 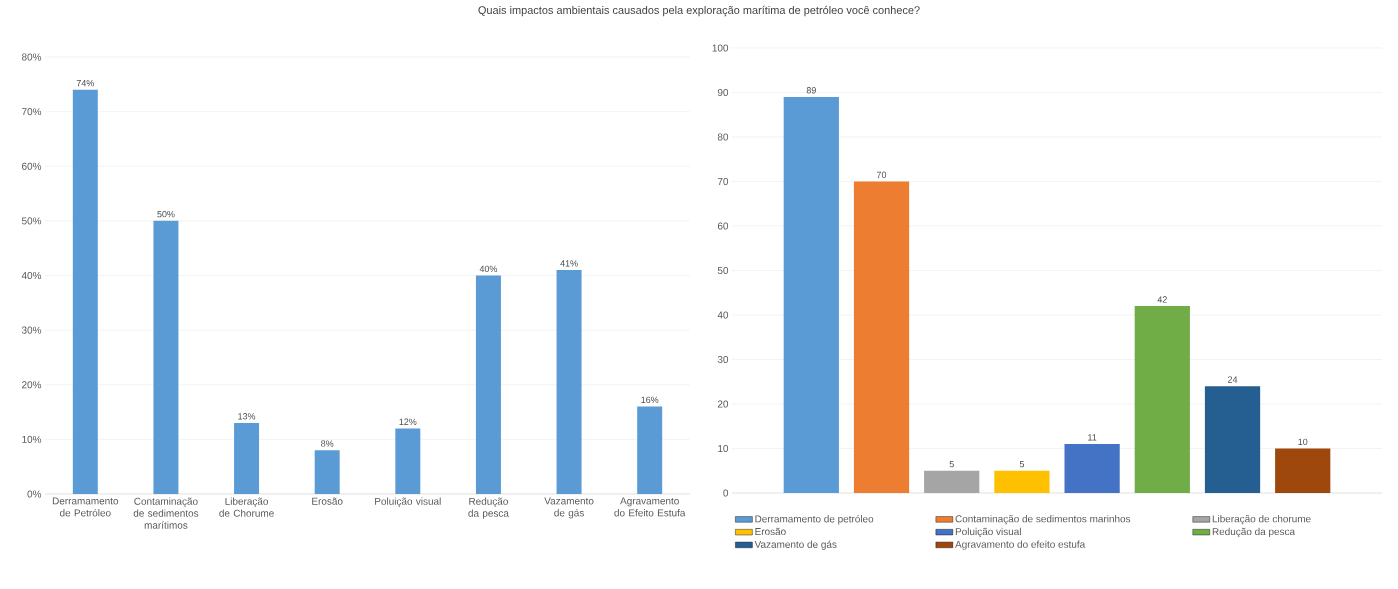 What do you see at coordinates (650, 400) in the screenshot?
I see `data-label: 16%` at bounding box center [650, 400].